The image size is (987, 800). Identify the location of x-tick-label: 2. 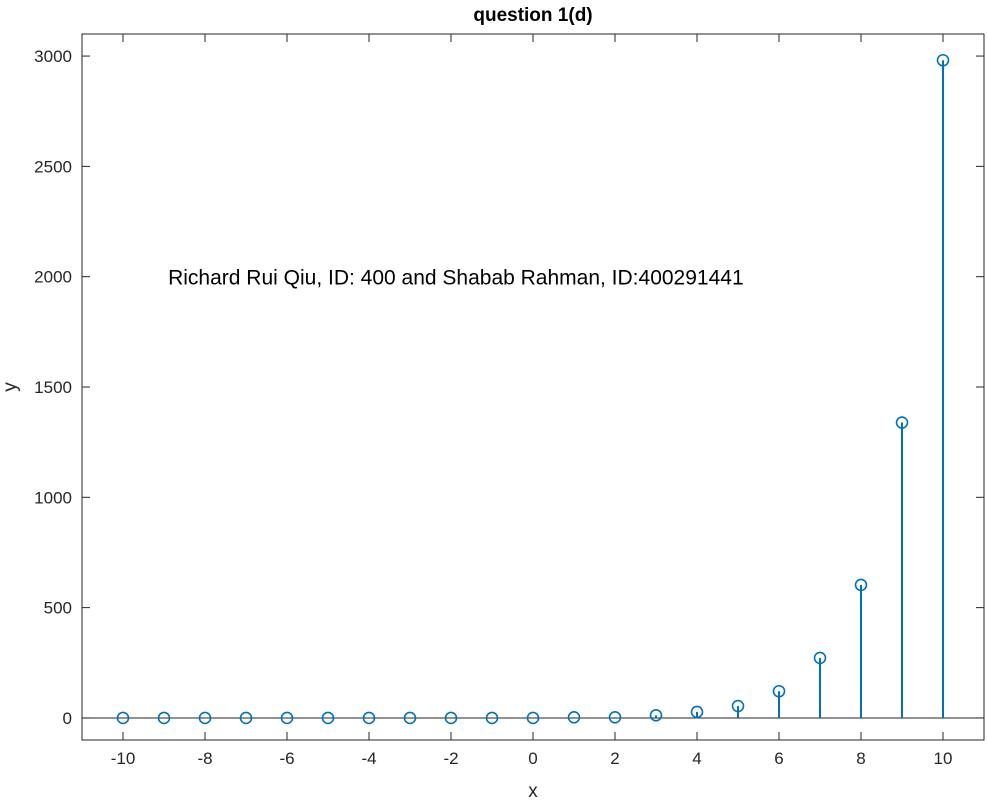
(614, 758).